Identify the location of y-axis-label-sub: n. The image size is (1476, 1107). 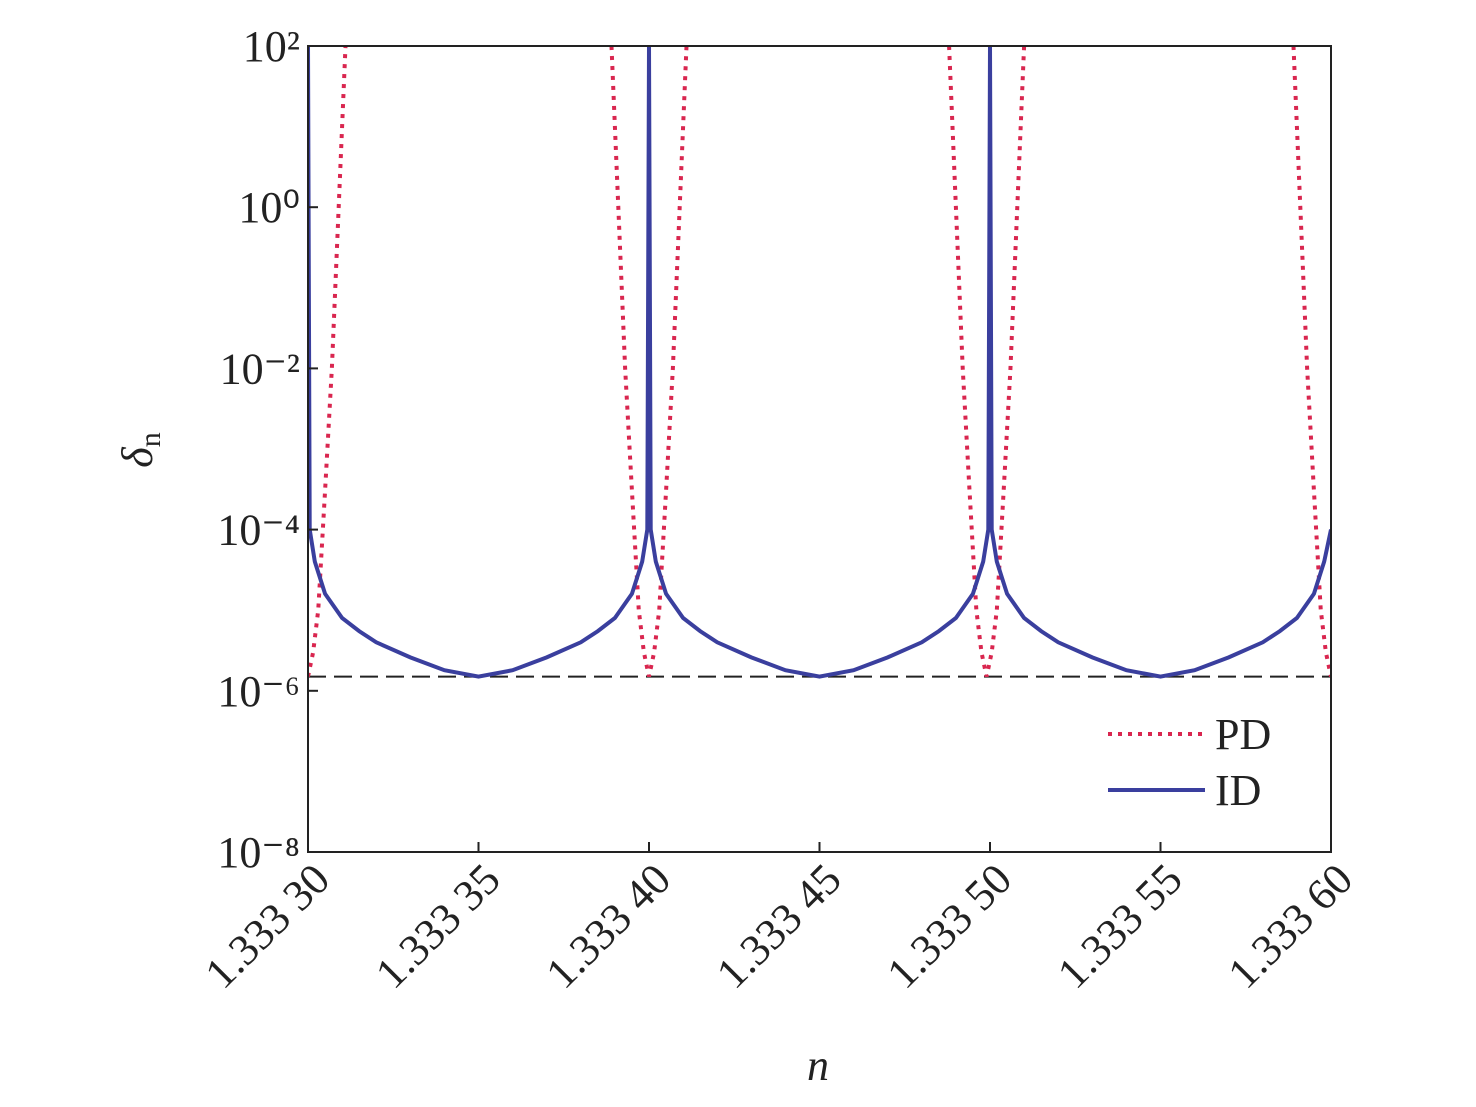
(150, 439).